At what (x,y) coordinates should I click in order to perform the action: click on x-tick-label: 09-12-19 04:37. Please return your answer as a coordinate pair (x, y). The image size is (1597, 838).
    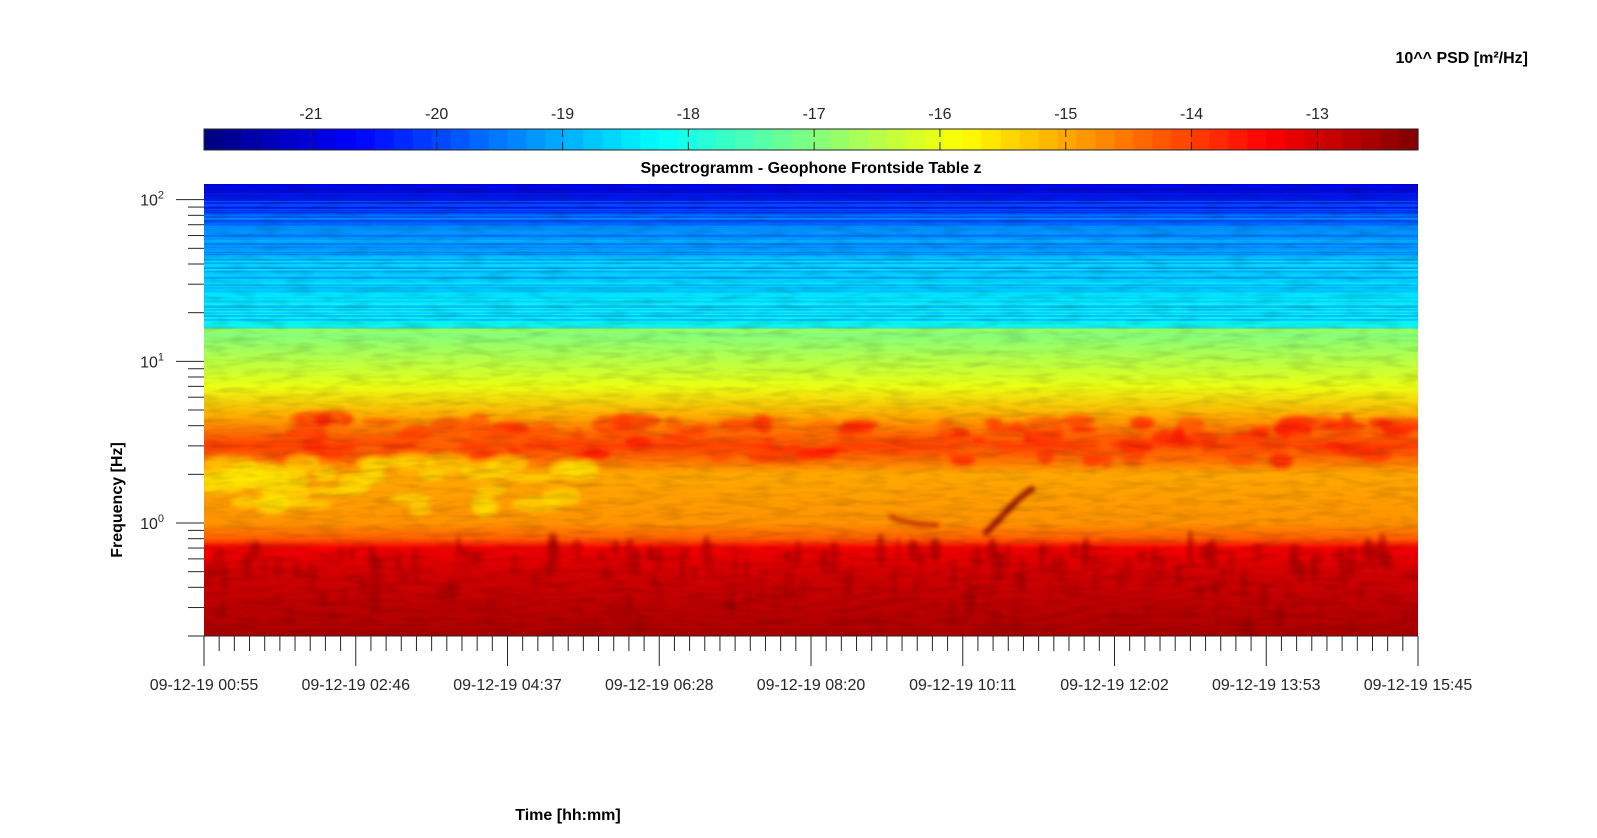
    Looking at the image, I should click on (507, 685).